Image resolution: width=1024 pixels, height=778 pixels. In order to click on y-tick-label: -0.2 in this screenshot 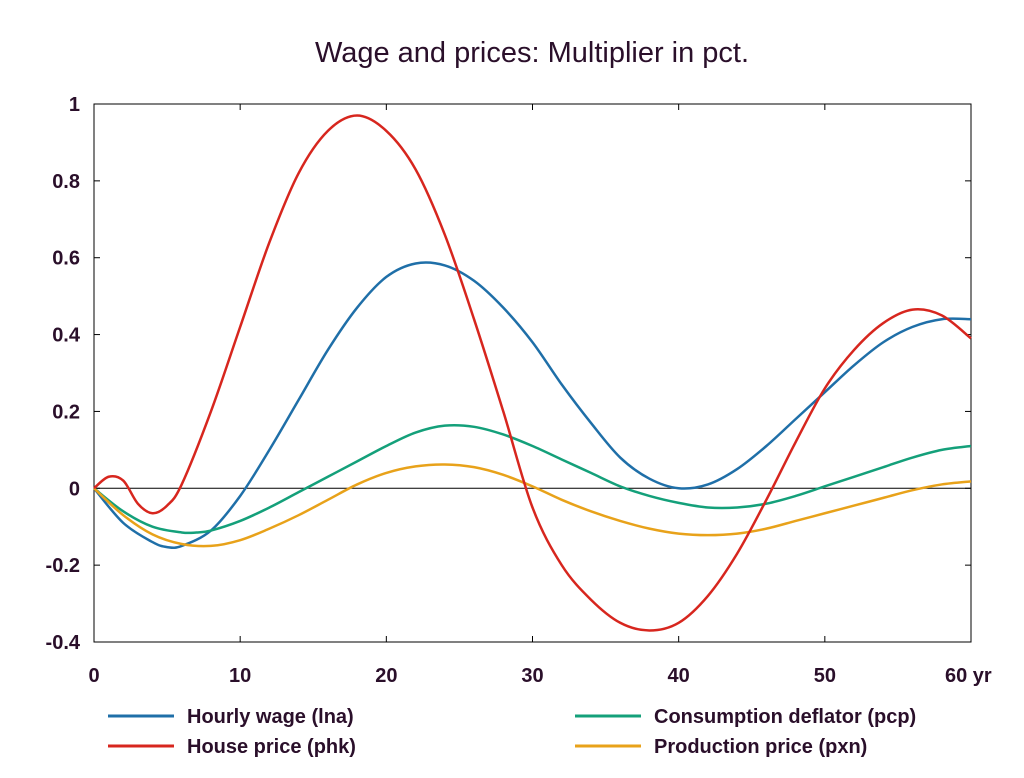, I will do `click(63, 566)`.